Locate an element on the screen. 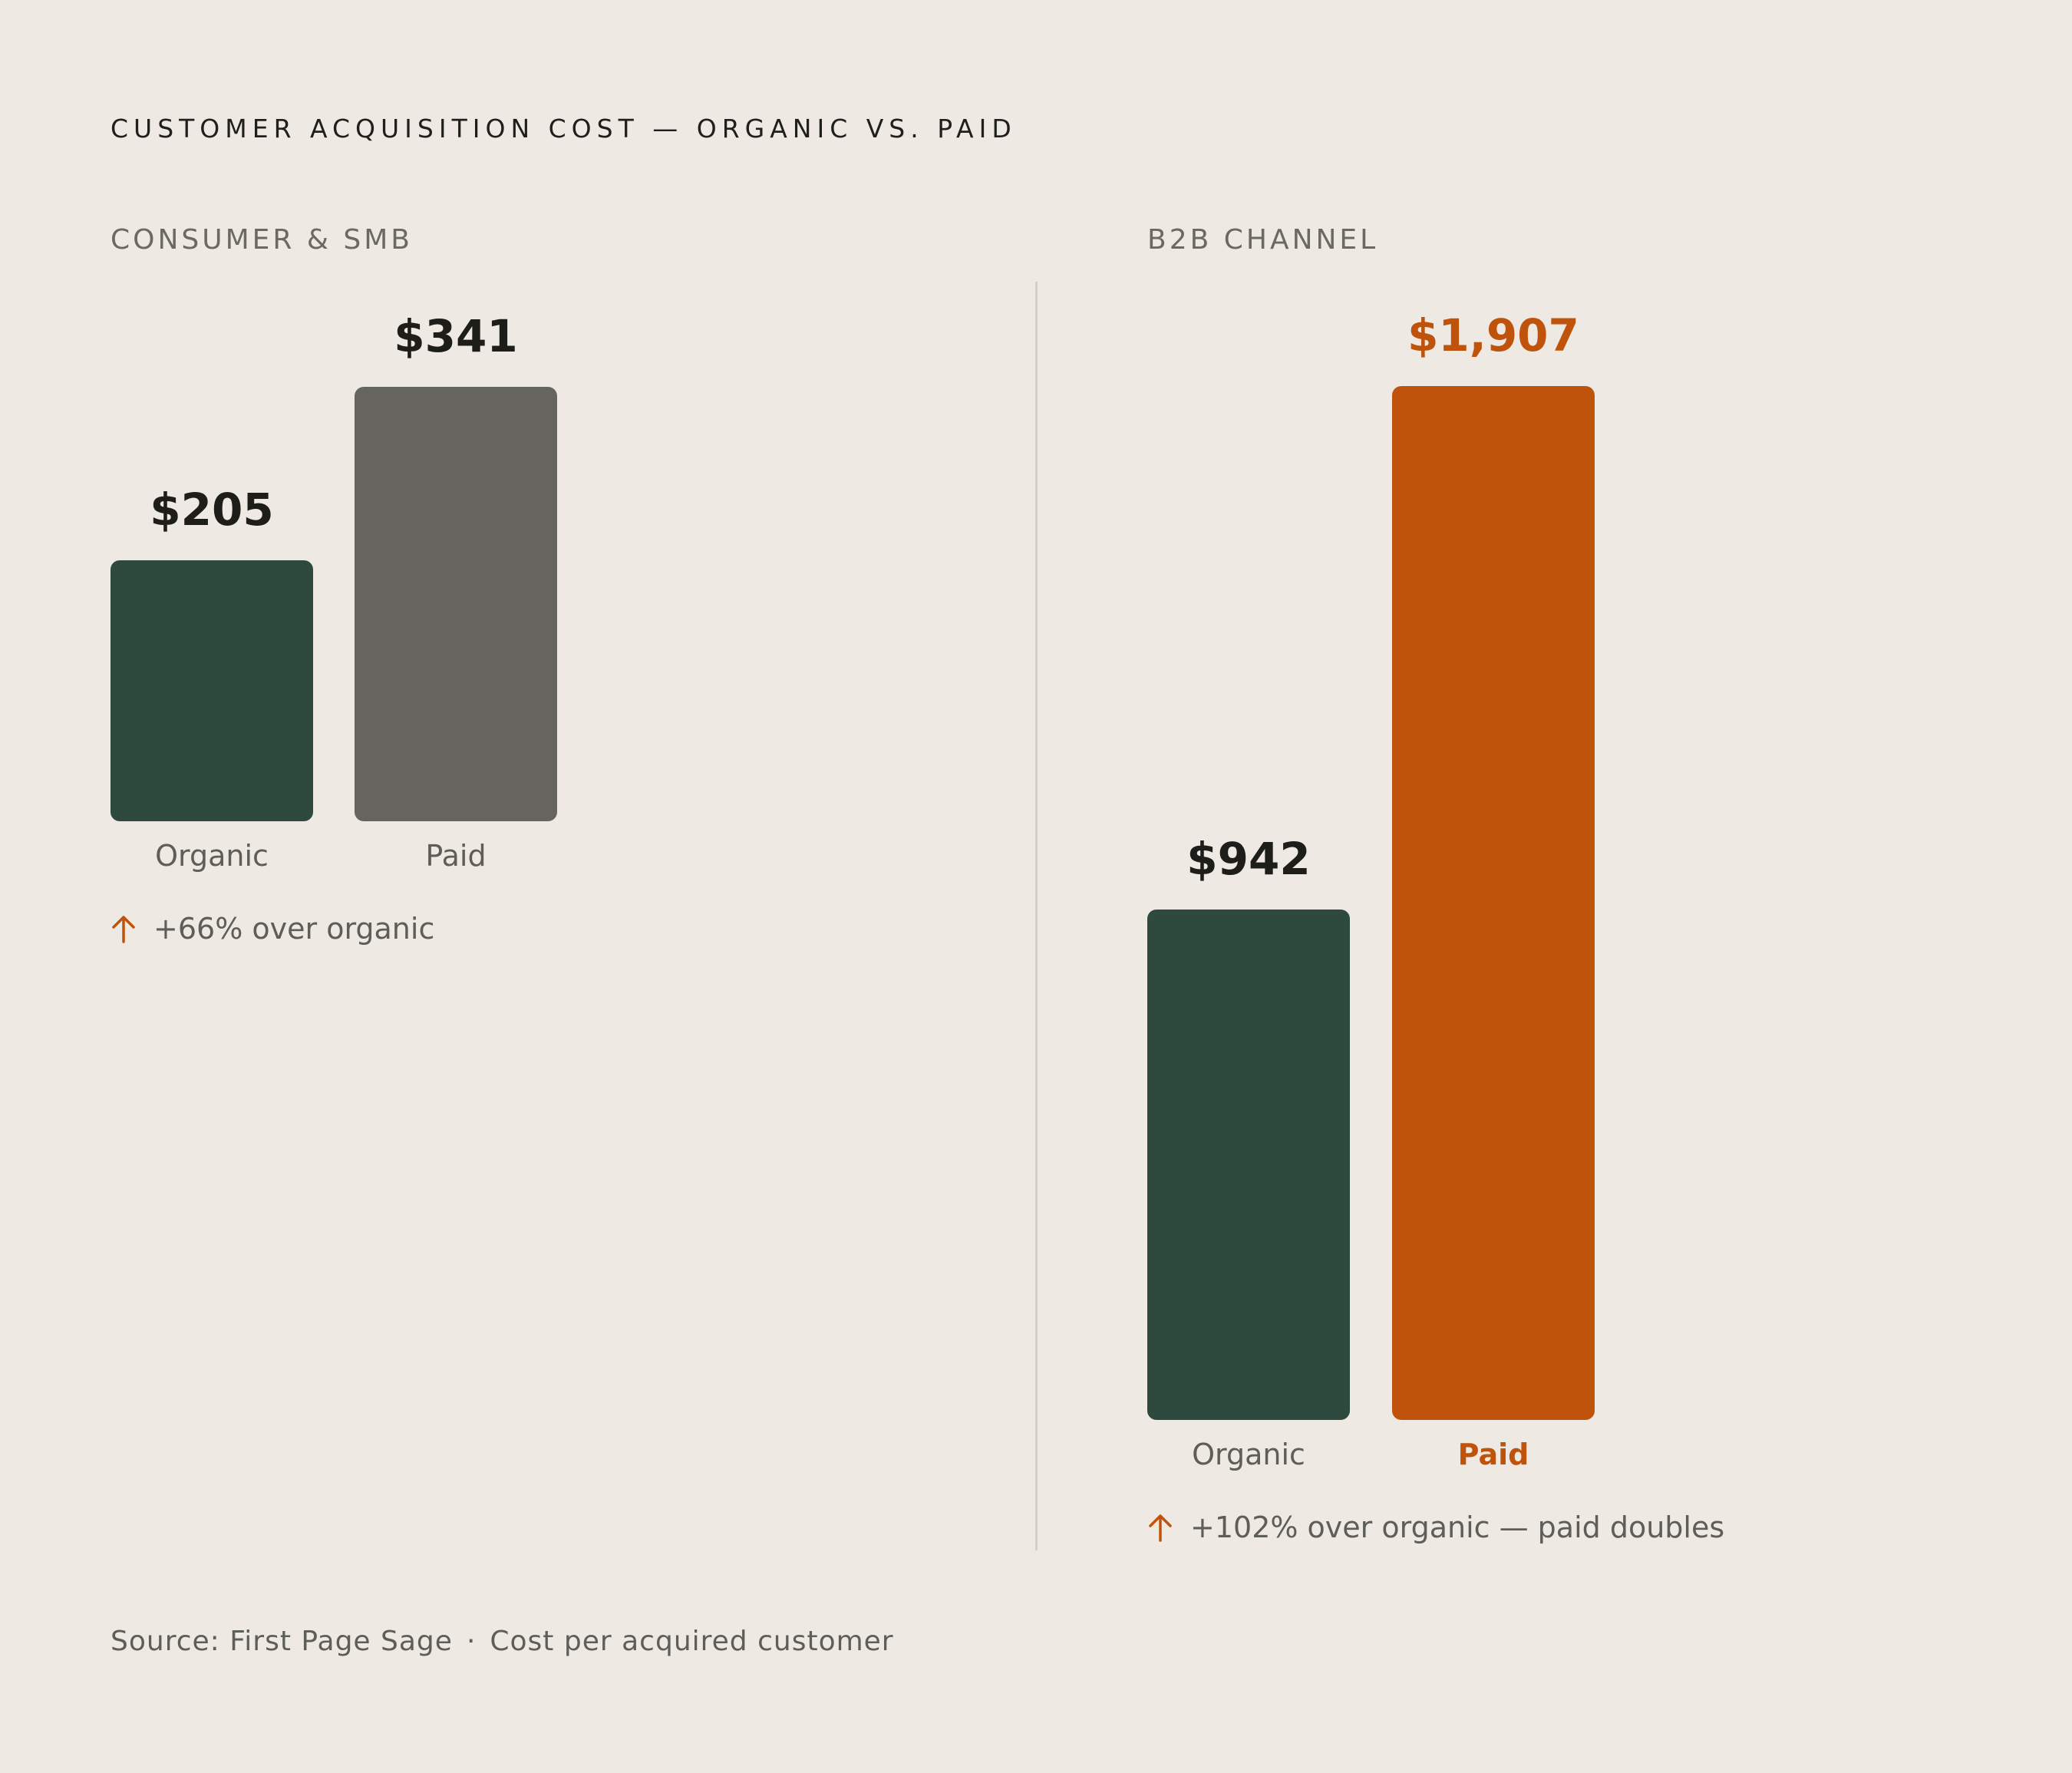  panel-title-b2b: B2B CHANNEL is located at coordinates (1263, 240).